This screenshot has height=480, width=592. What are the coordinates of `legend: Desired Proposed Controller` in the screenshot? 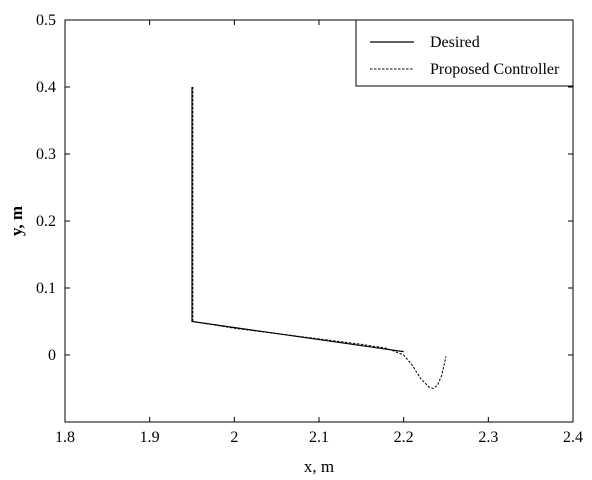 It's located at (464, 53).